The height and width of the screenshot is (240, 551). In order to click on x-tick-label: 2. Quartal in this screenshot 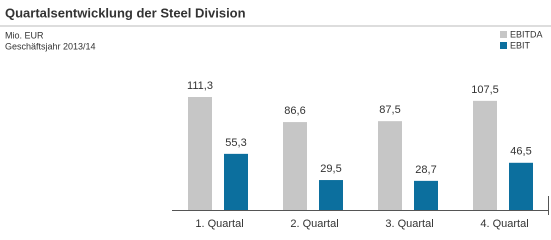, I will do `click(314, 224)`.